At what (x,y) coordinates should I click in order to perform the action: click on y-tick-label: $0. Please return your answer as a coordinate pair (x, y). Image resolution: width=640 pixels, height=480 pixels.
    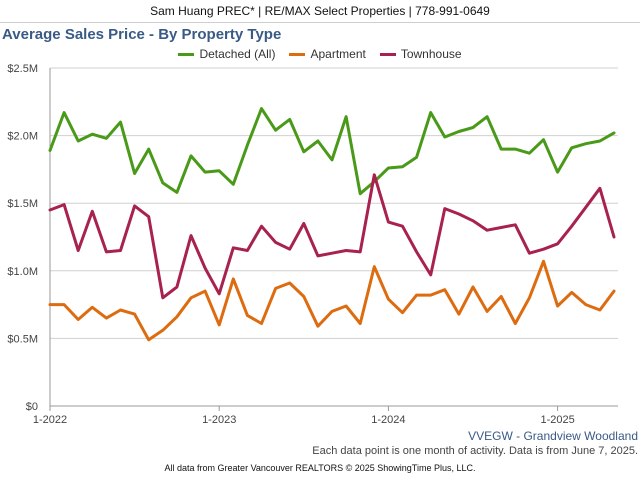
    Looking at the image, I should click on (32, 407).